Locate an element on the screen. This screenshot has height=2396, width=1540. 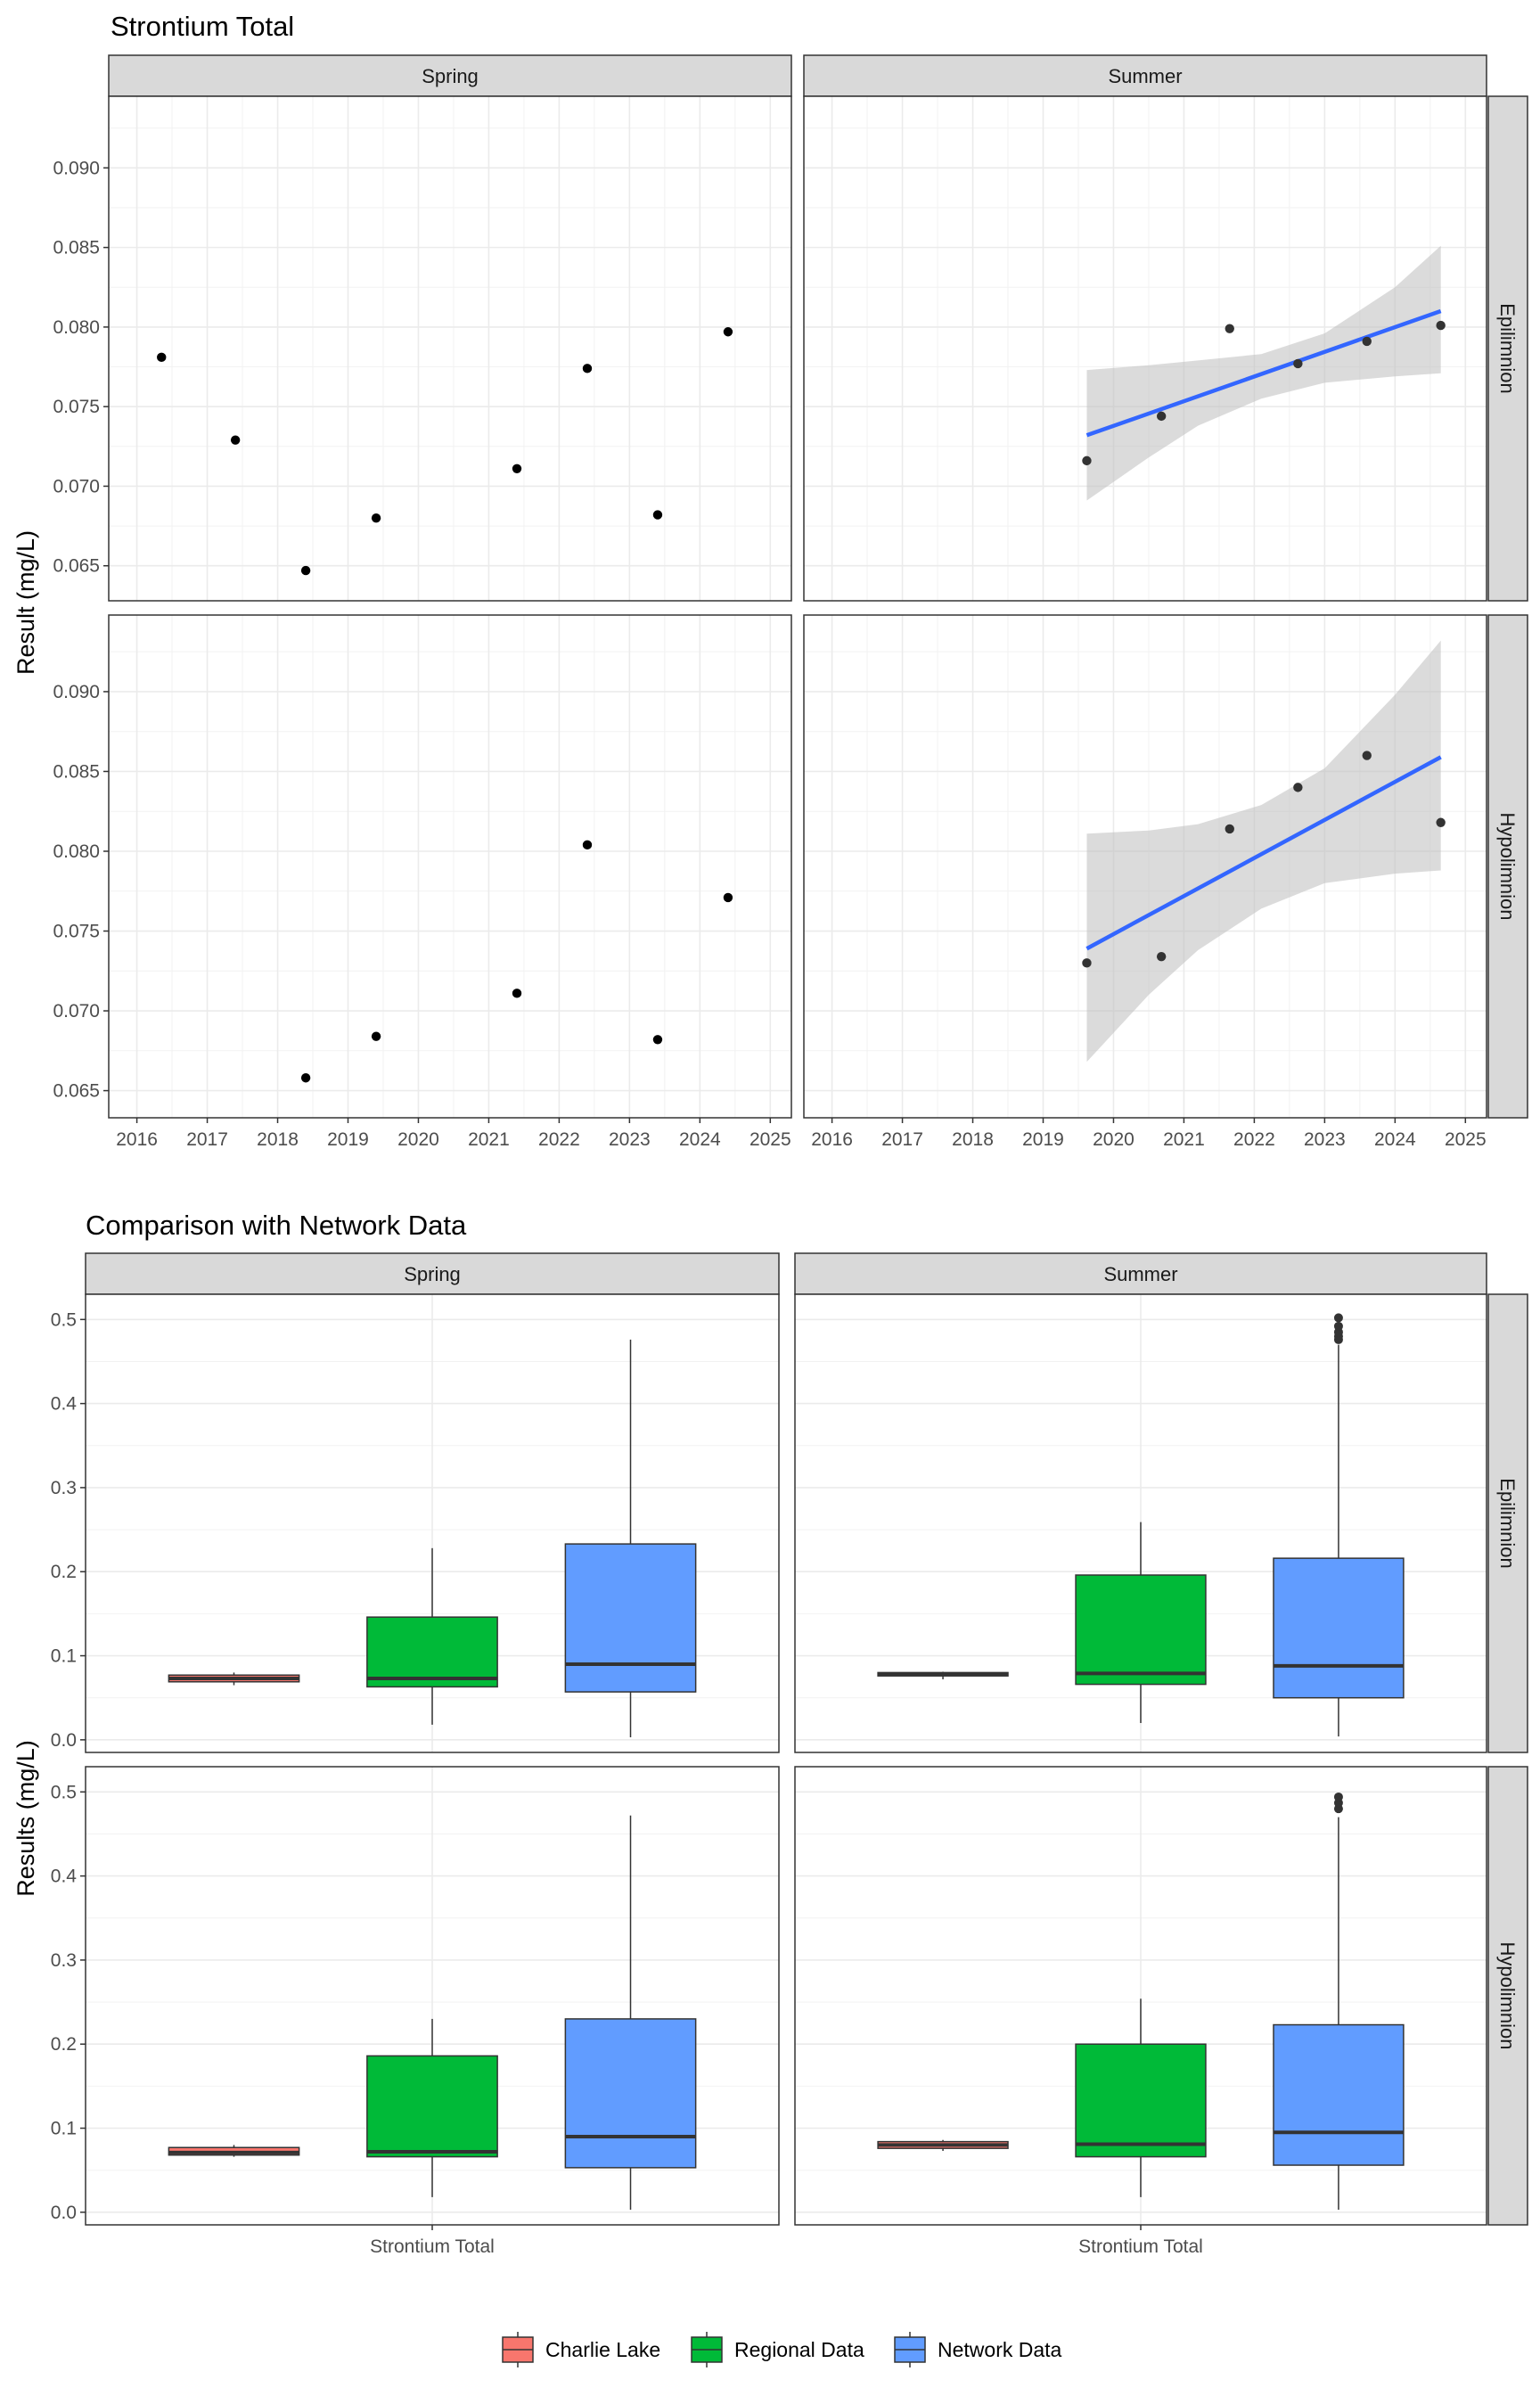
y-tick-label: 0.090 is located at coordinates (76, 168).